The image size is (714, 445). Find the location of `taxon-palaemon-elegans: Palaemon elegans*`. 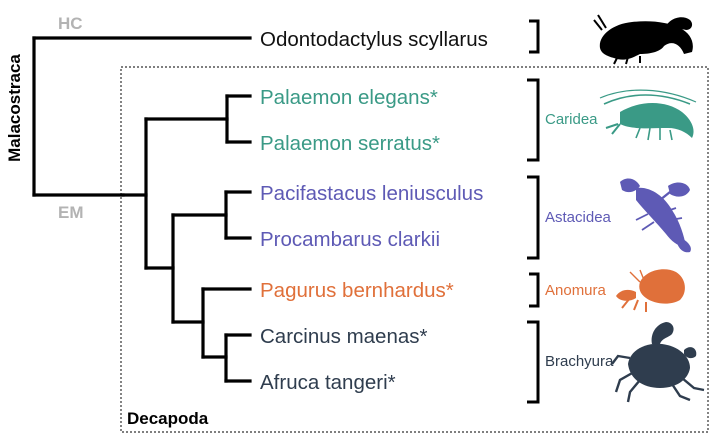

taxon-palaemon-elegans: Palaemon elegans* is located at coordinates (349, 97).